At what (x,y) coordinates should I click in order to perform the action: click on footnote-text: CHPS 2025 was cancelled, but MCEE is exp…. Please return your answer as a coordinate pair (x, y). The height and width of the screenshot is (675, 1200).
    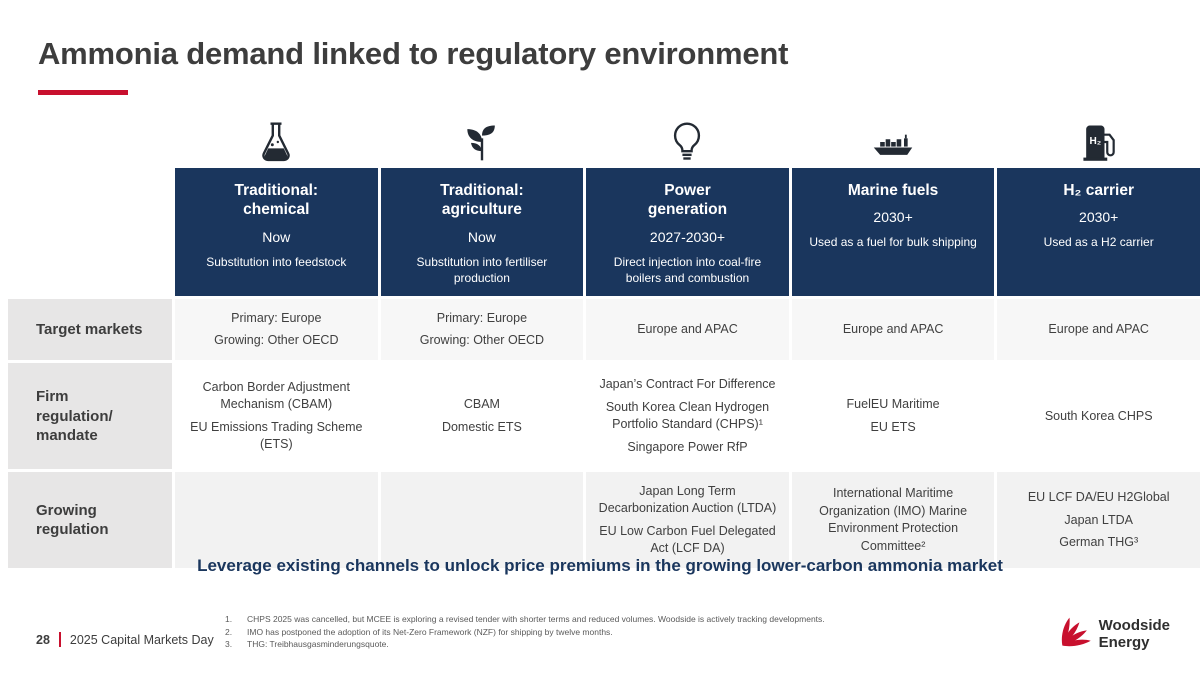
    Looking at the image, I should click on (536, 618).